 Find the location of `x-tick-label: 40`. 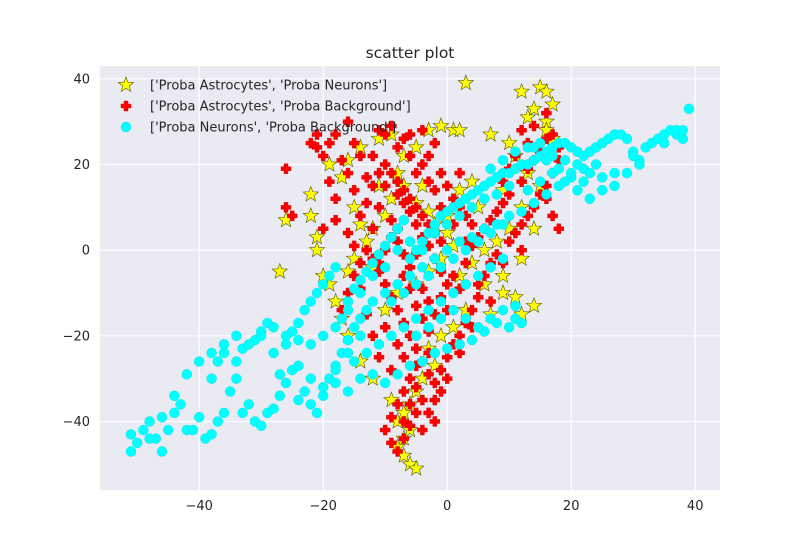

x-tick-label: 40 is located at coordinates (695, 506).